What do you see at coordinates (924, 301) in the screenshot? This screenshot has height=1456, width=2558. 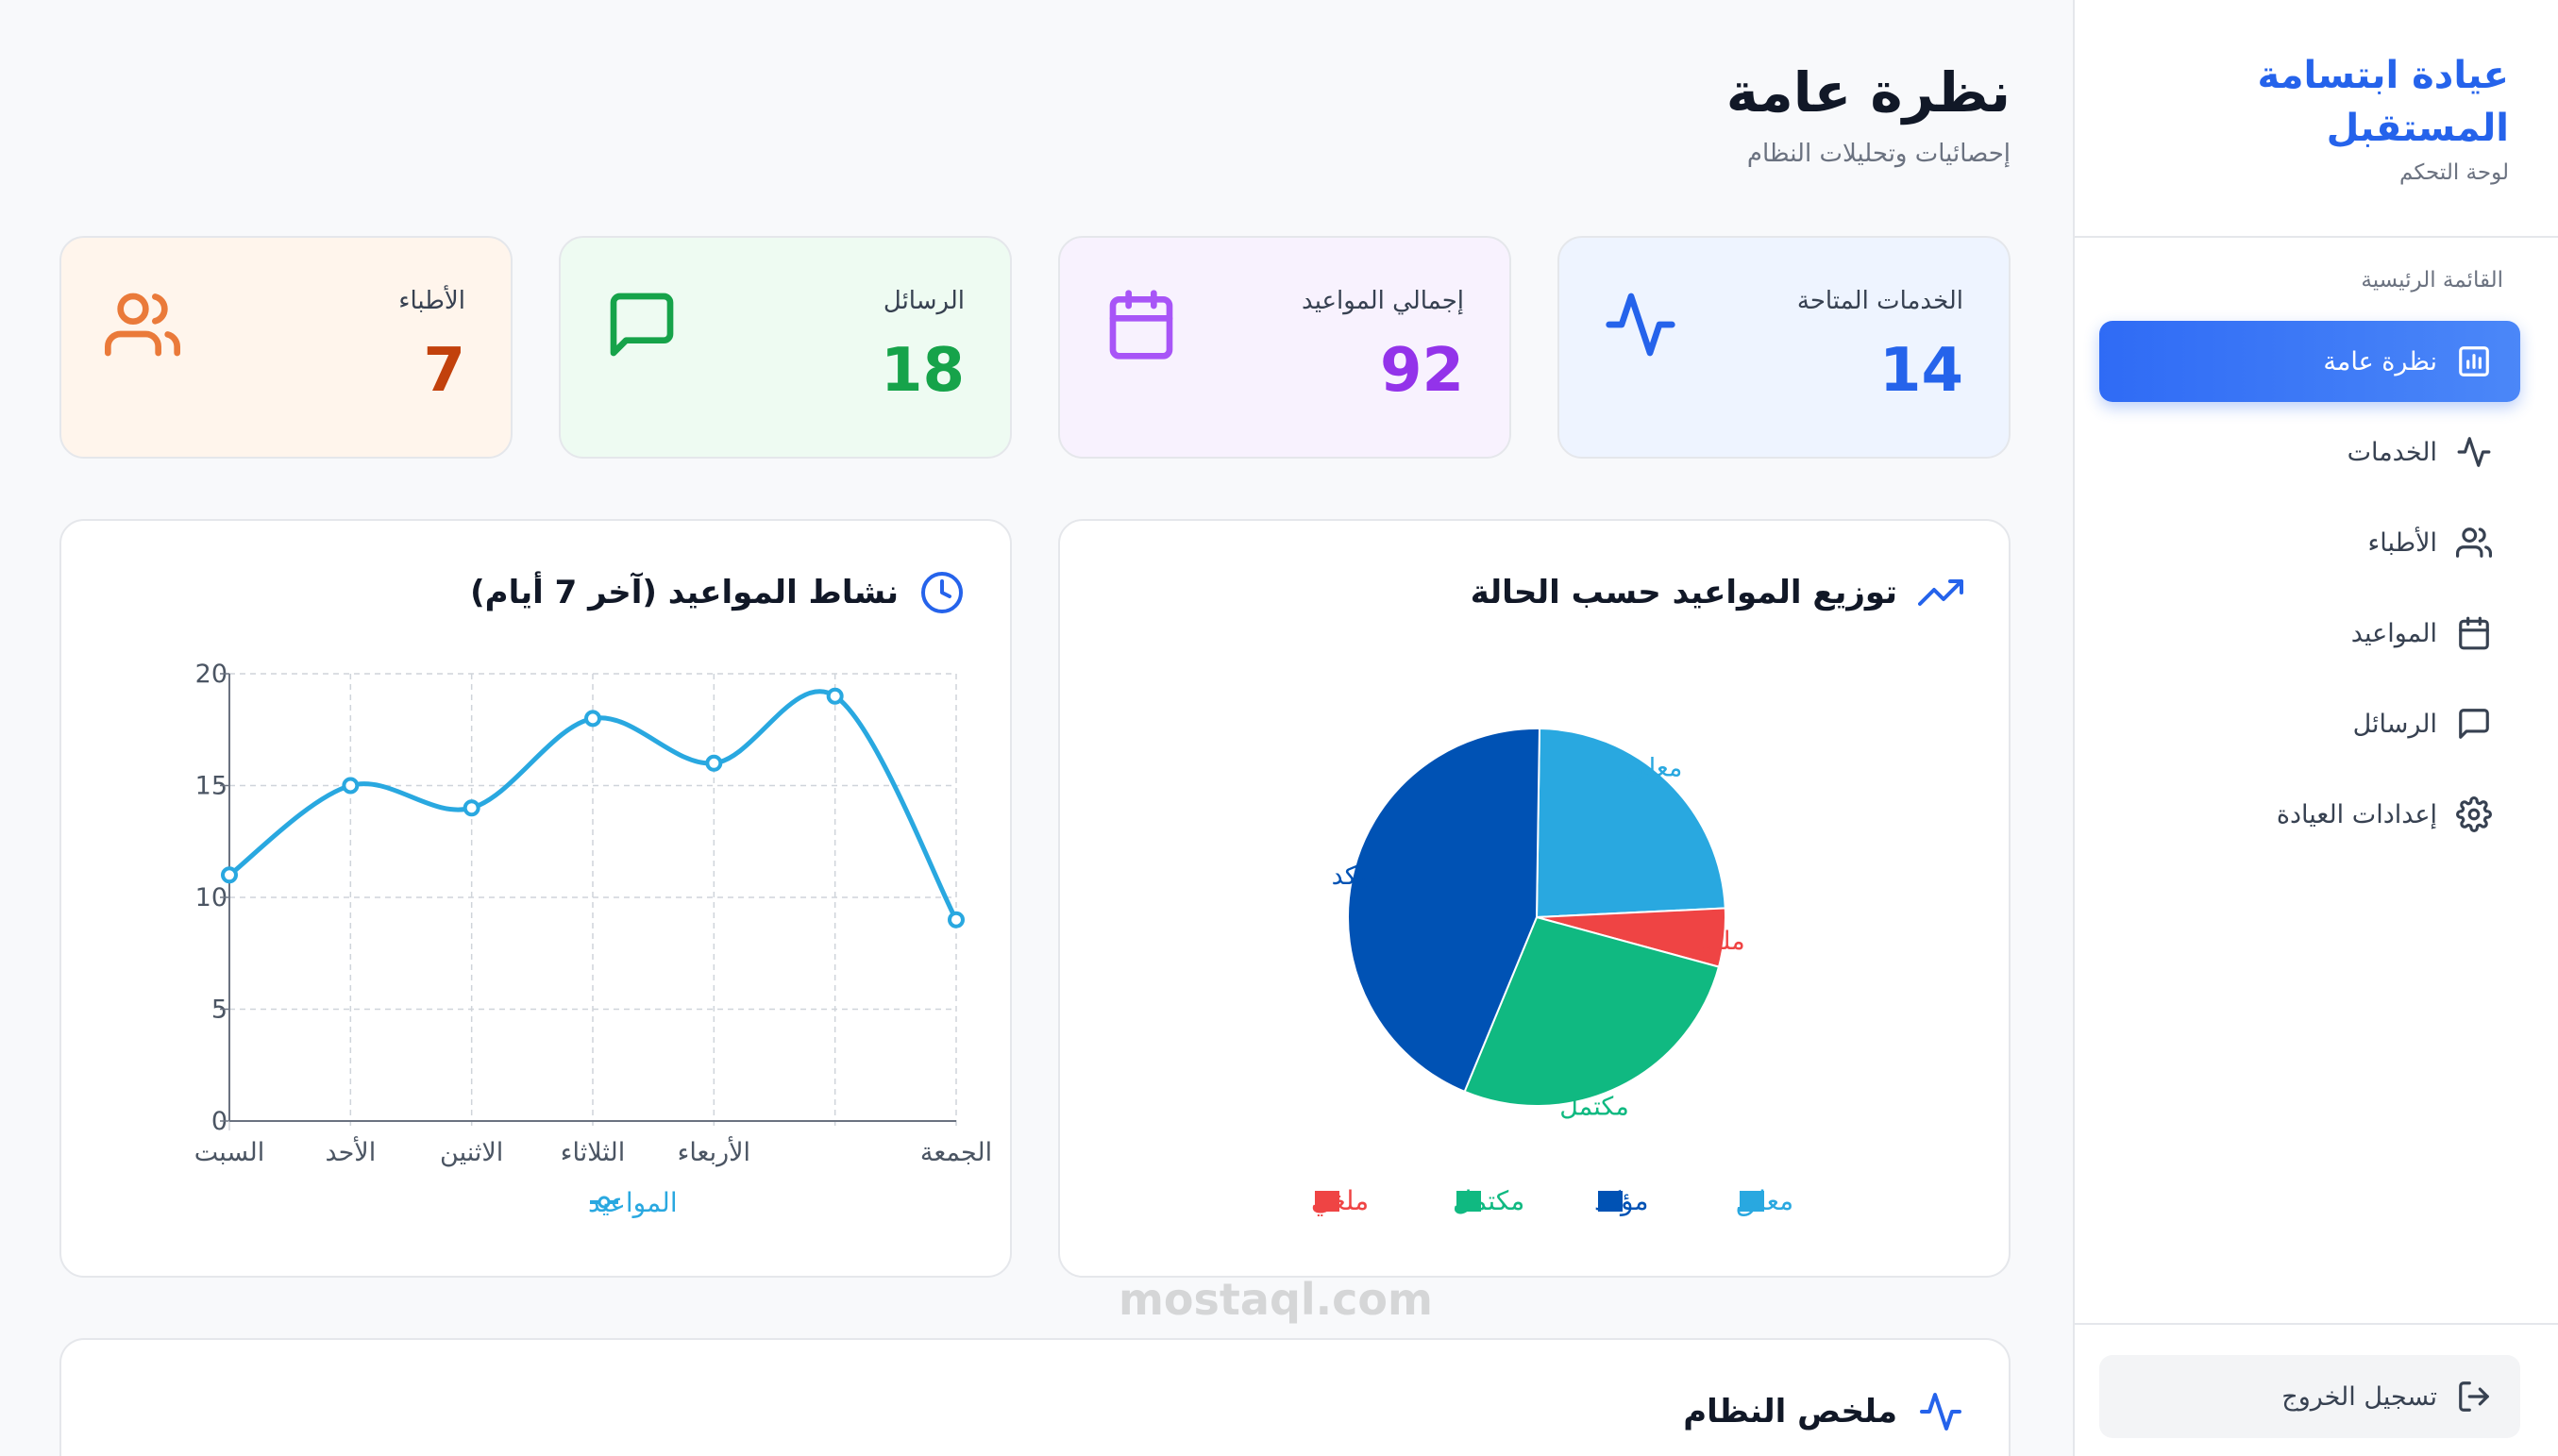 I see `stat-label: الرسائل` at bounding box center [924, 301].